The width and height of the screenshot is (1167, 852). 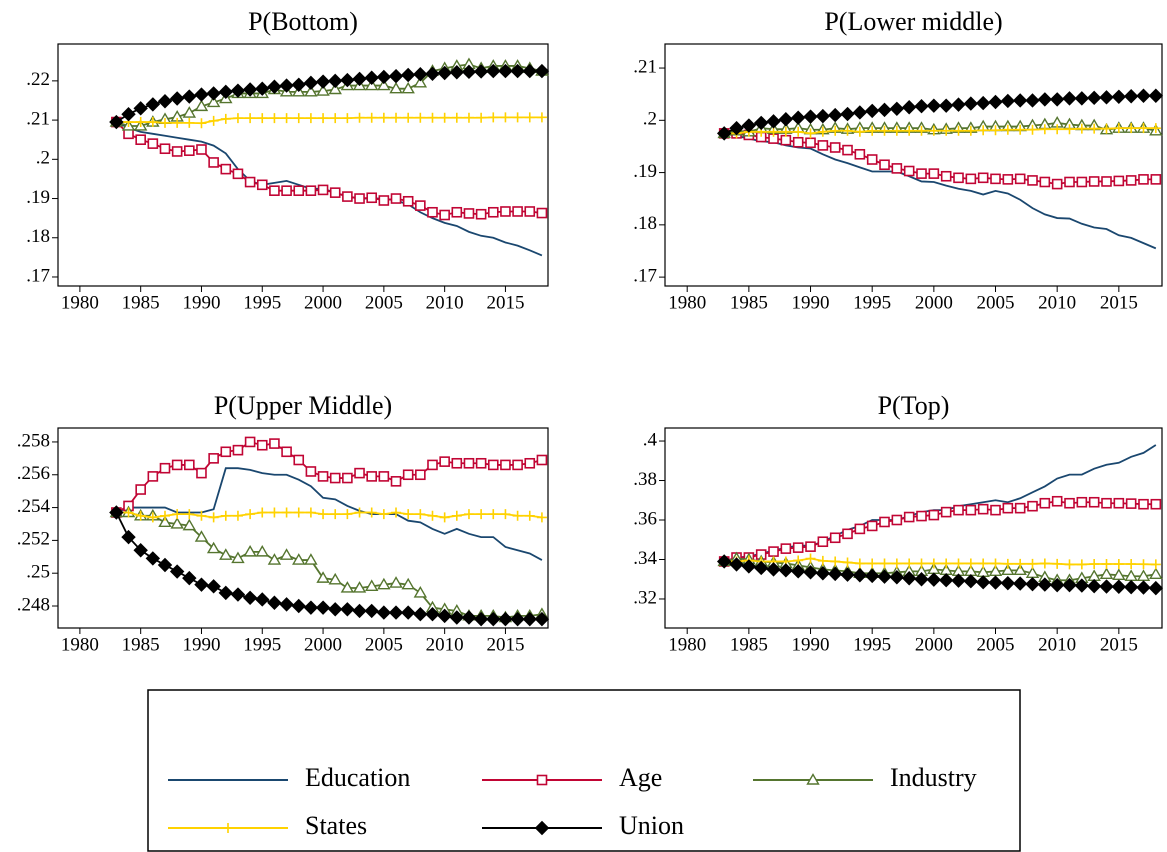 What do you see at coordinates (645, 171) in the screenshot?
I see `y-tick-label: .19` at bounding box center [645, 171].